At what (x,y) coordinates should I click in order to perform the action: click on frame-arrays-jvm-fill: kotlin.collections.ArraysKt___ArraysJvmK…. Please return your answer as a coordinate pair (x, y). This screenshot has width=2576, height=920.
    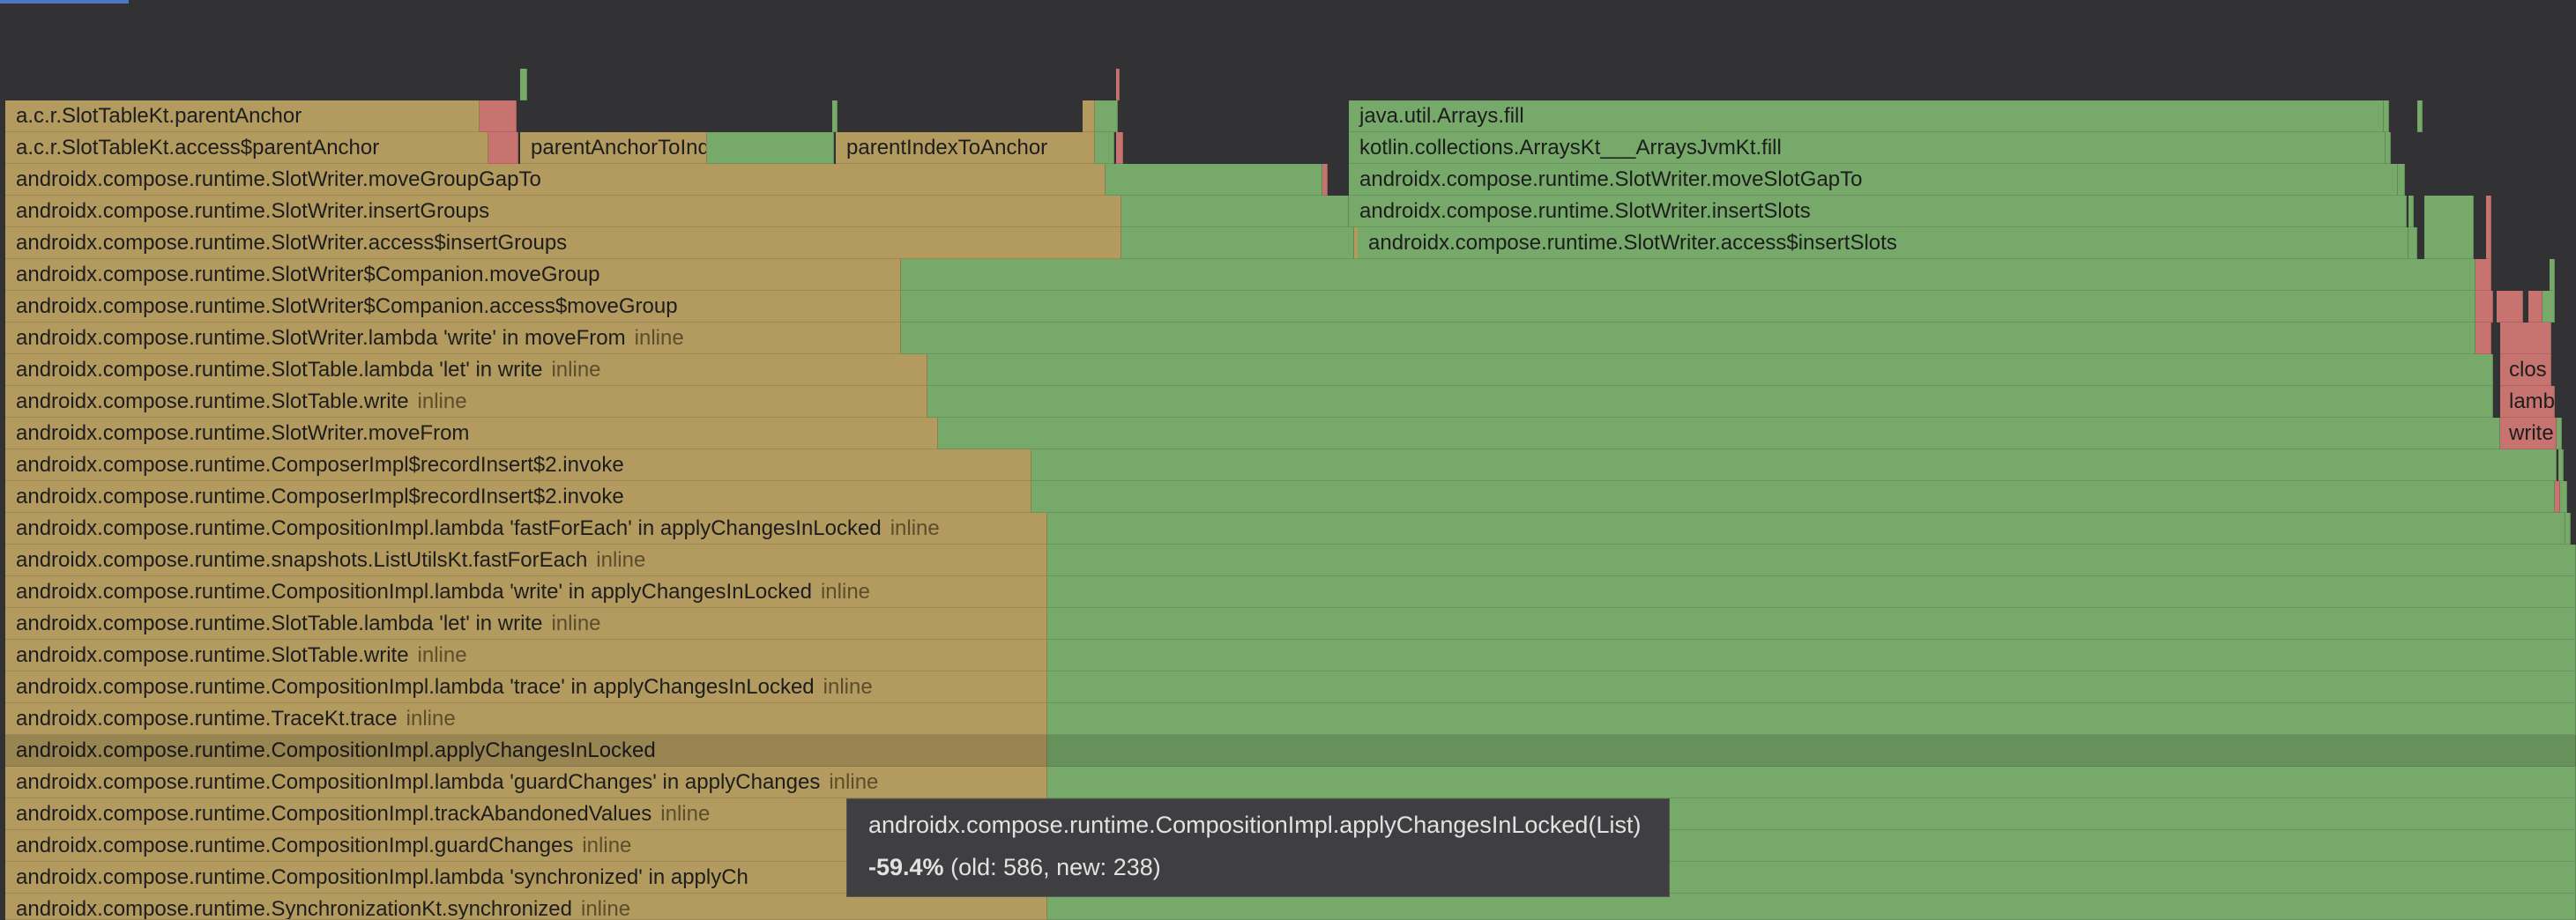
    Looking at the image, I should click on (1867, 148).